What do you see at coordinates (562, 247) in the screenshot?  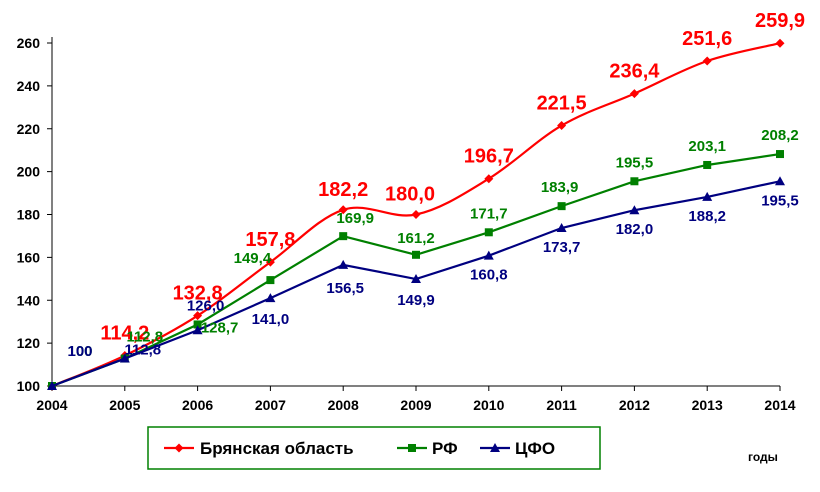 I see `data-label: 173,7` at bounding box center [562, 247].